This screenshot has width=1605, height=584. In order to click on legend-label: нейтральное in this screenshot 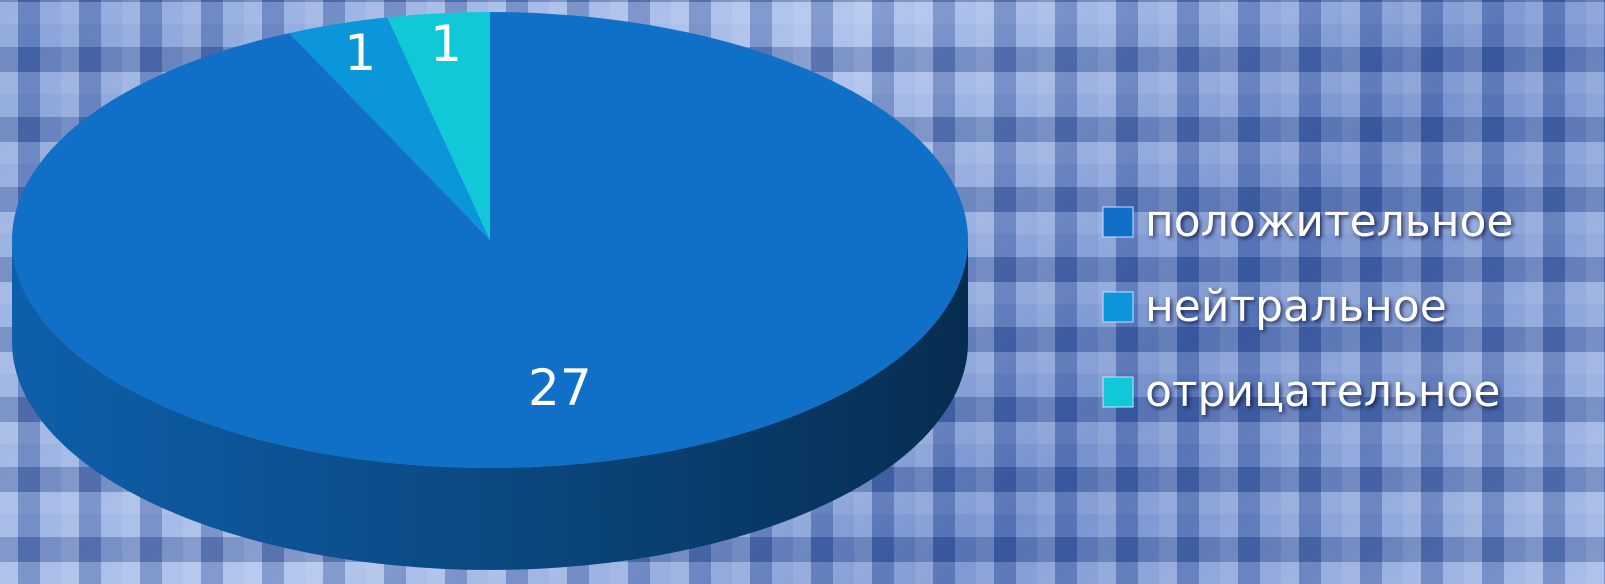, I will do `click(1296, 306)`.